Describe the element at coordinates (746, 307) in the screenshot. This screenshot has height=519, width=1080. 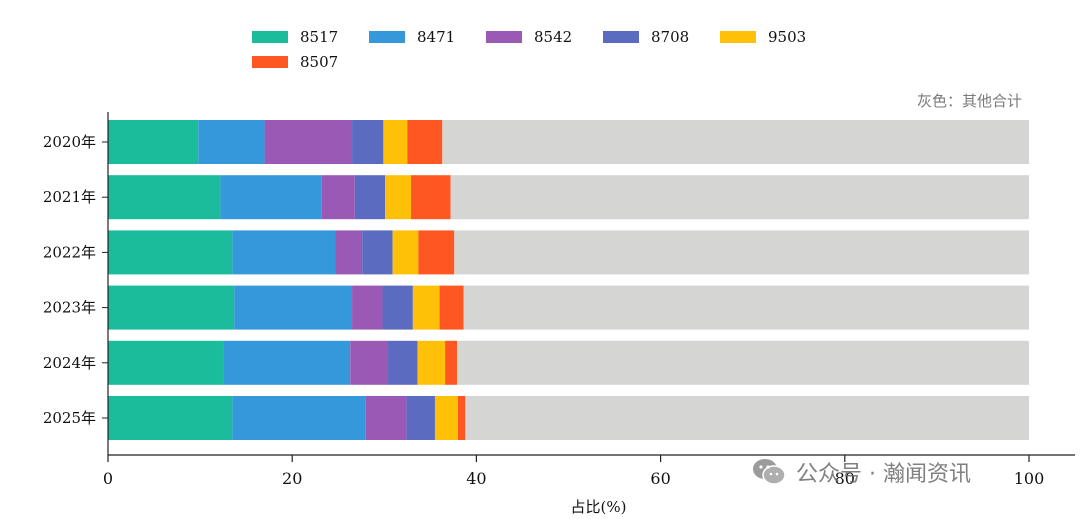
I see `bar-segment-其他合计-2023年` at that location.